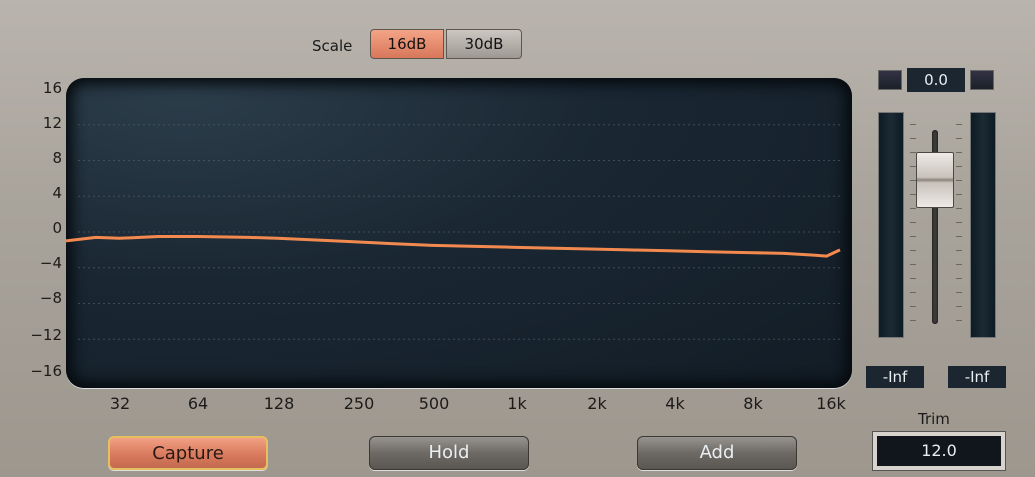 Image resolution: width=1035 pixels, height=477 pixels. I want to click on trim-value-field: 12.0, so click(939, 451).